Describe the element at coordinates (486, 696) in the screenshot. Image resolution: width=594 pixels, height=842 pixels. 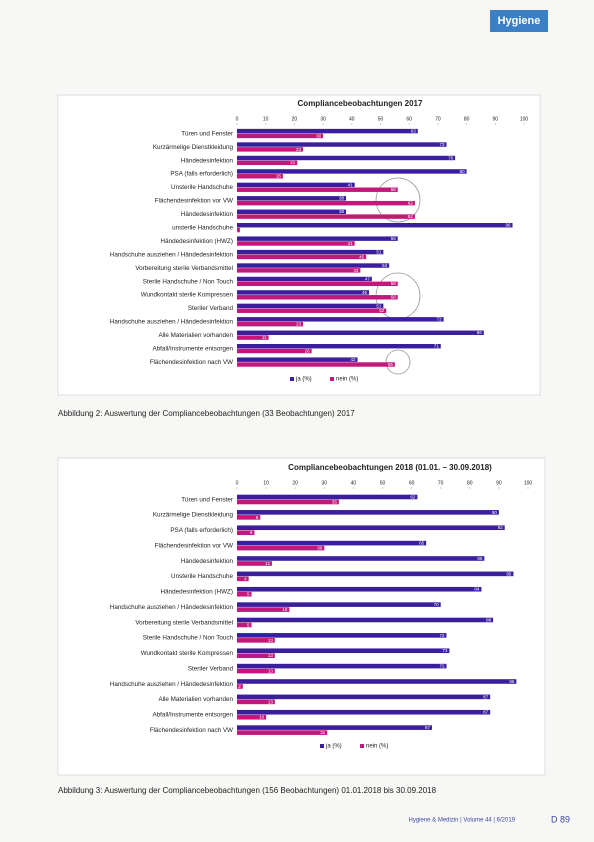
I see `data-label: 87` at that location.